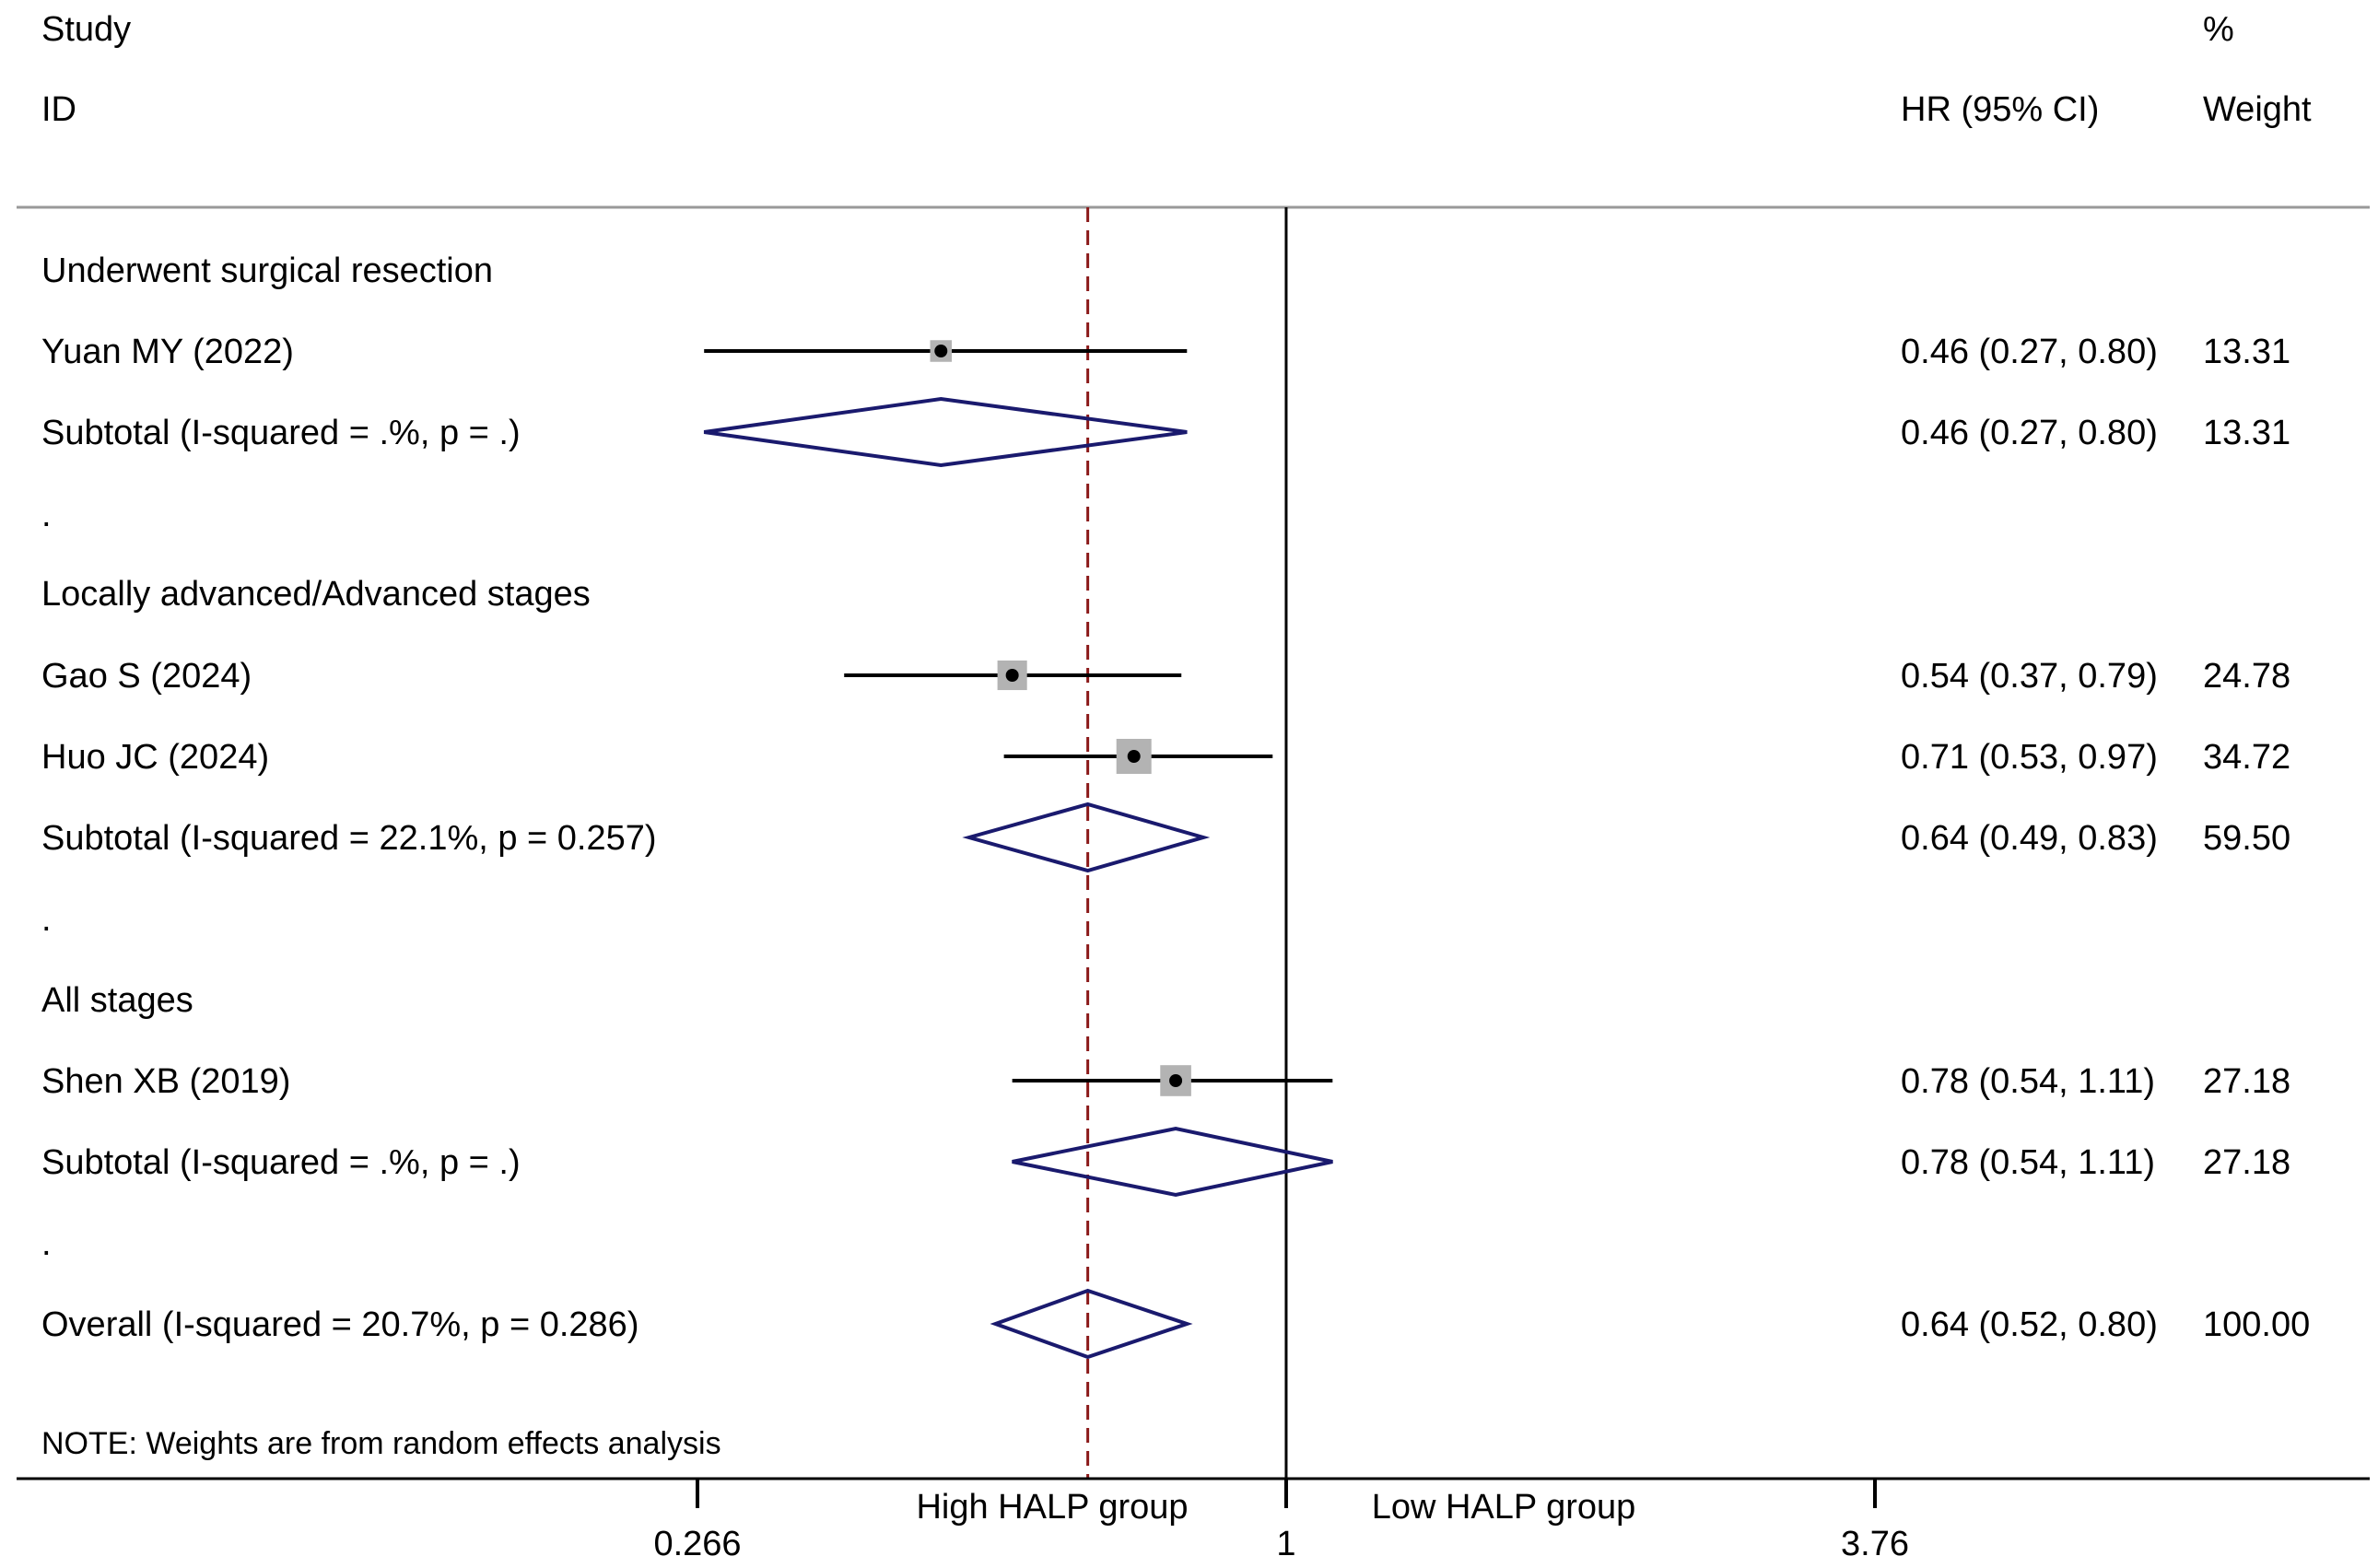 Image resolution: width=2378 pixels, height=1568 pixels. Describe the element at coordinates (166, 1082) in the screenshot. I see `study-label: Shen XB (2019)` at that location.